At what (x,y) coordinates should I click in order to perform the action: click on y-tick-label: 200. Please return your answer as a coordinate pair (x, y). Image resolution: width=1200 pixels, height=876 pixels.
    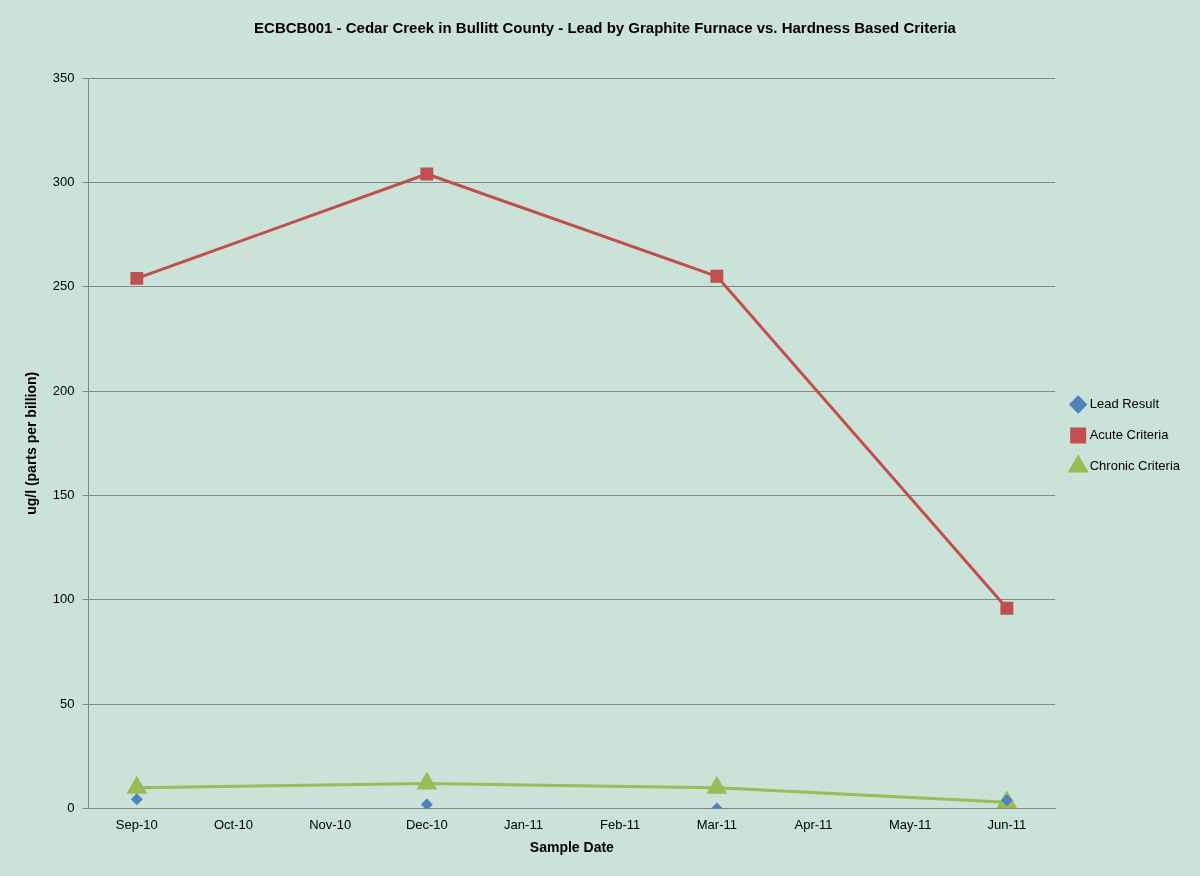
    Looking at the image, I should click on (63, 390).